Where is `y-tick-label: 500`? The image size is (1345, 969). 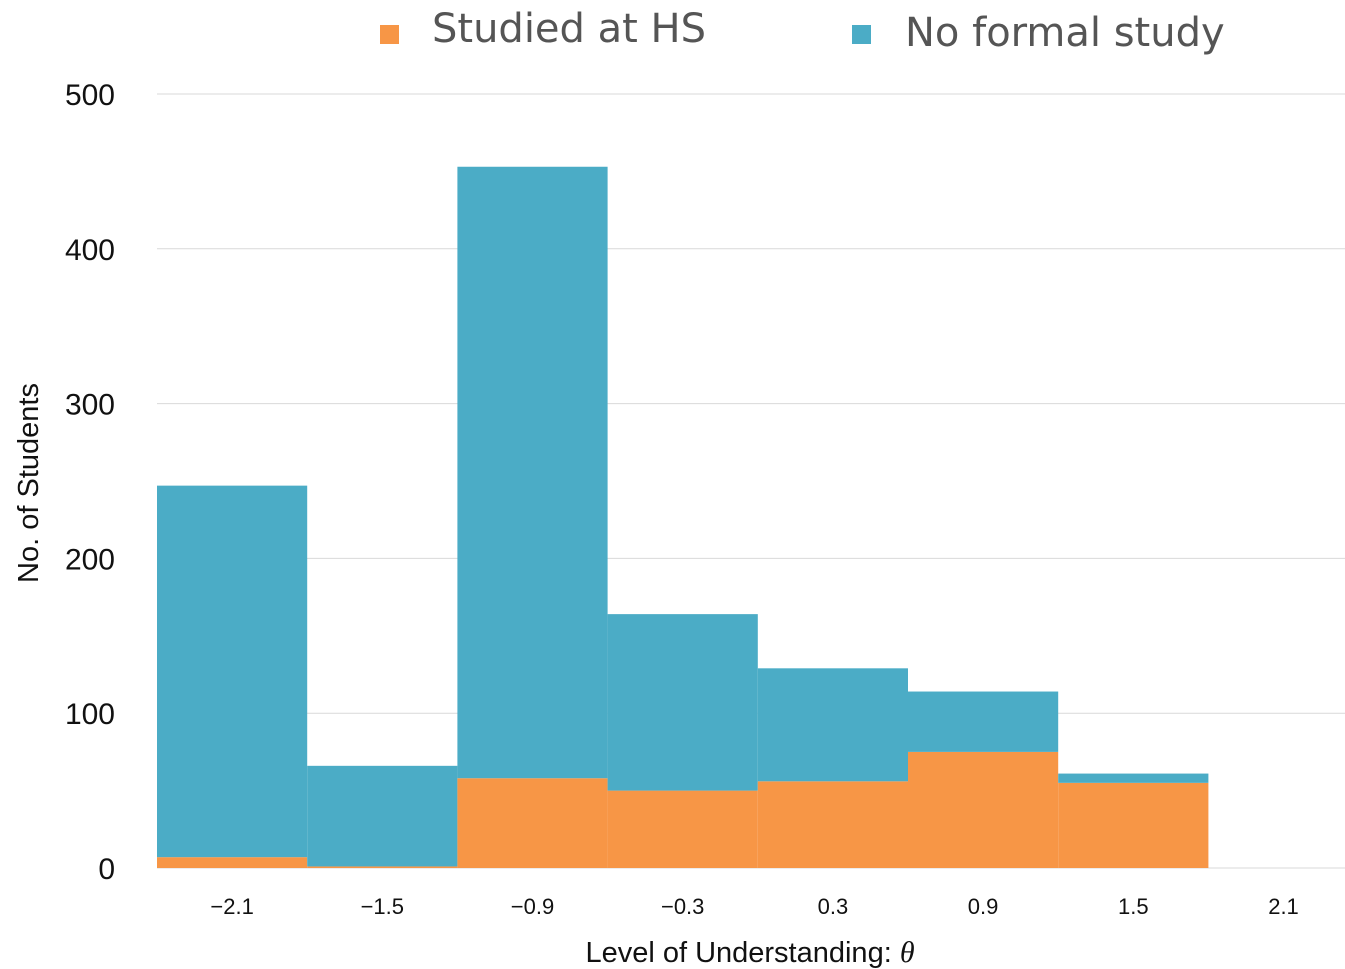
y-tick-label: 500 is located at coordinates (90, 95).